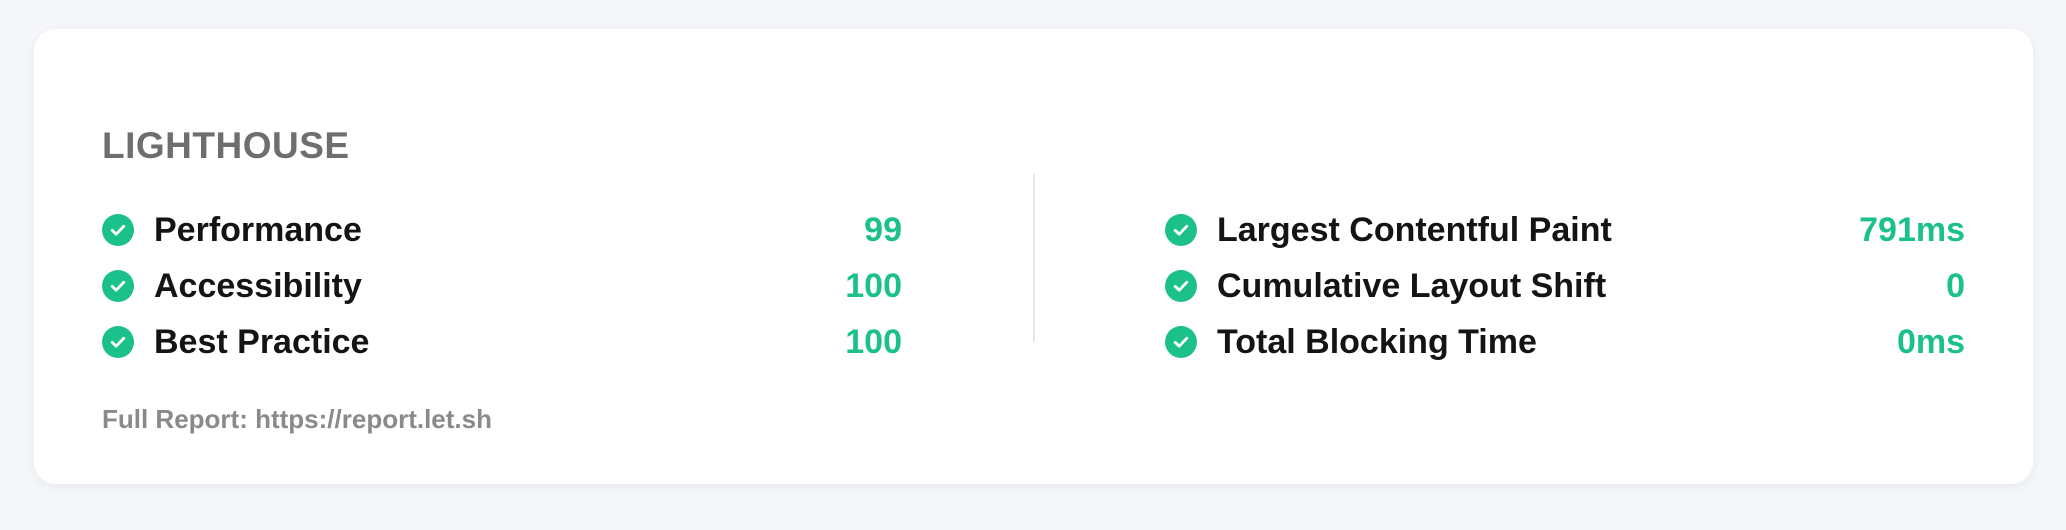 The image size is (2066, 530). I want to click on metric-row-accessibility: Accessibility 100, so click(502, 286).